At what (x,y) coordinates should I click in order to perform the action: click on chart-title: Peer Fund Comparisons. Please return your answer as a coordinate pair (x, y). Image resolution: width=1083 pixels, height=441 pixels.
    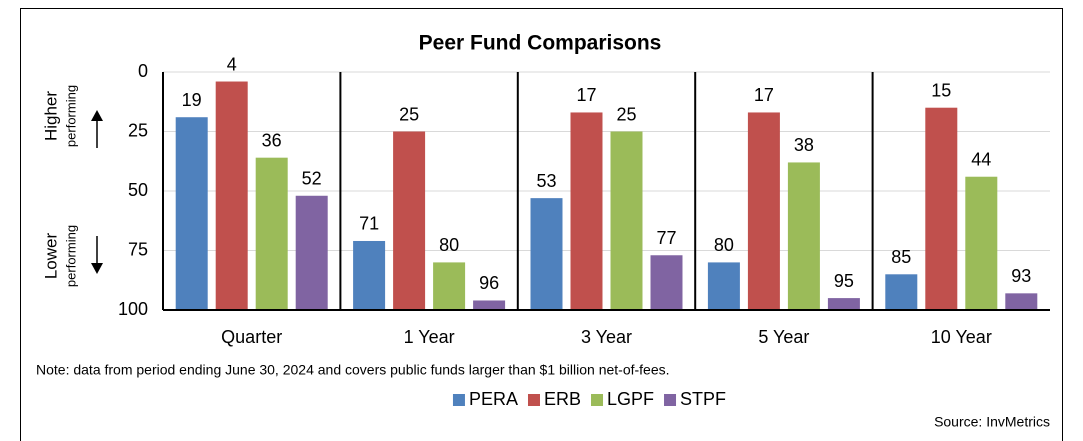
    Looking at the image, I should click on (540, 43).